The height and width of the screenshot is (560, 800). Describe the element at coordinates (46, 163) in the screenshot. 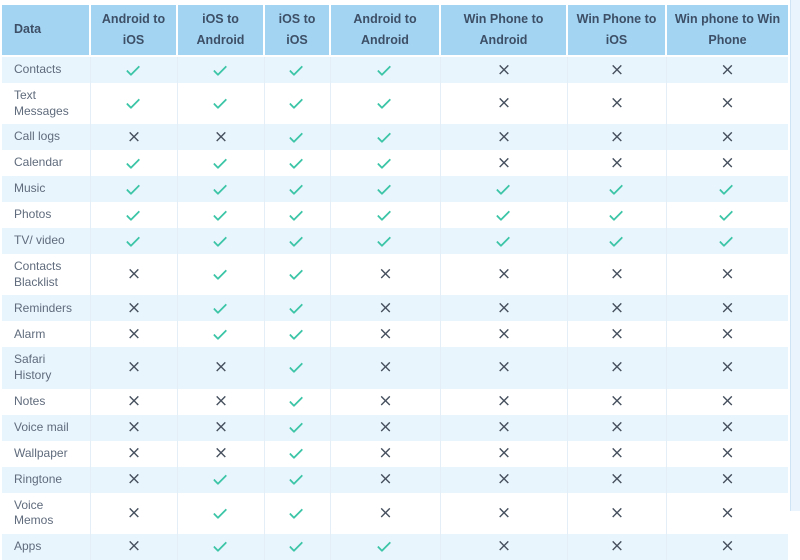

I see `row-label: Calendar` at that location.